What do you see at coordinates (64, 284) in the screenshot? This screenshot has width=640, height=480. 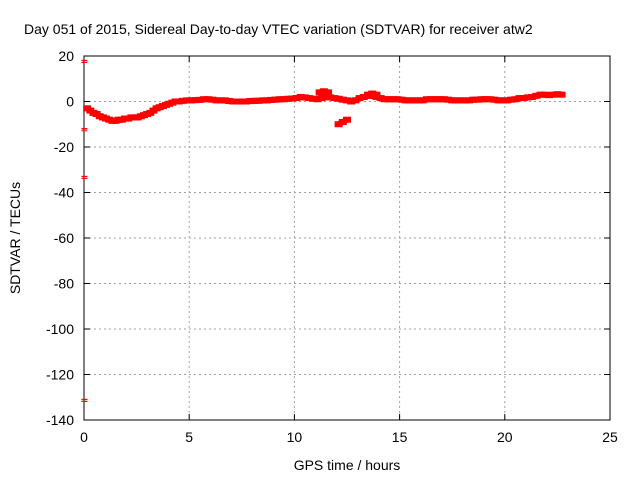 I see `y-tick-label: -80` at bounding box center [64, 284].